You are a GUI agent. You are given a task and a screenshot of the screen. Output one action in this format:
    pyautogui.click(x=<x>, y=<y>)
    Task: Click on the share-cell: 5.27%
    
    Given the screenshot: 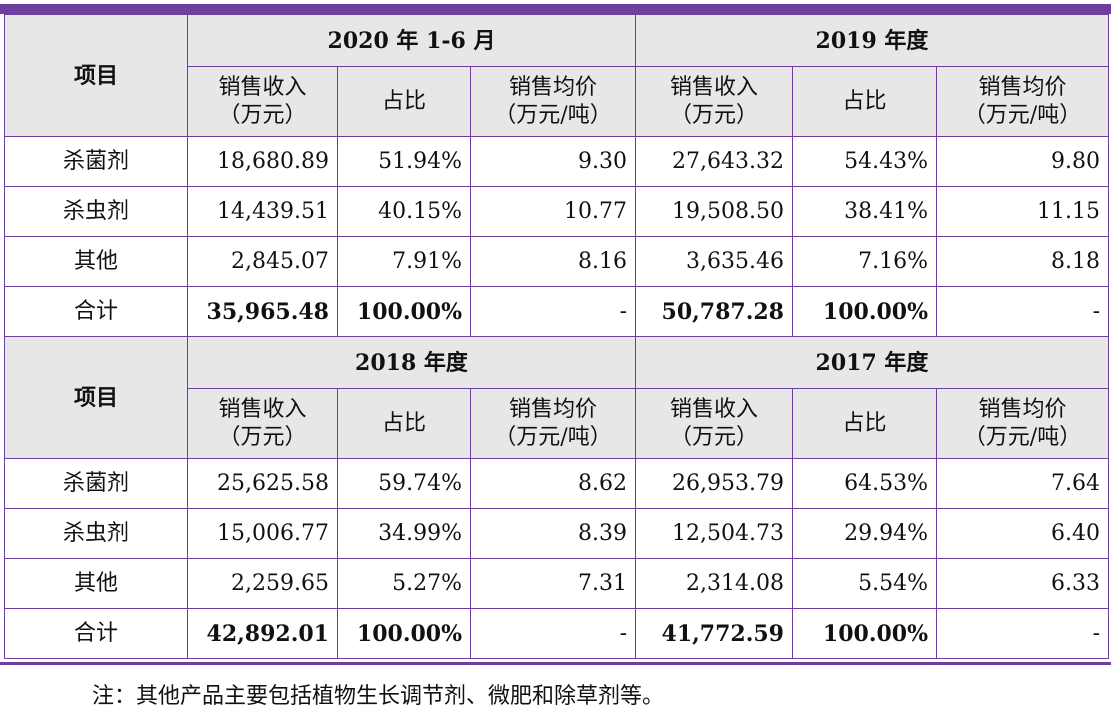 What is the action you would take?
    pyautogui.click(x=404, y=583)
    